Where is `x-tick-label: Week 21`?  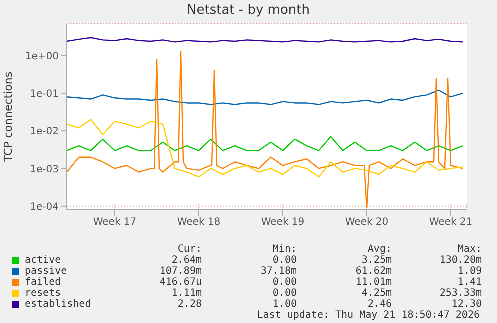 x-tick-label: Week 21 is located at coordinates (451, 222).